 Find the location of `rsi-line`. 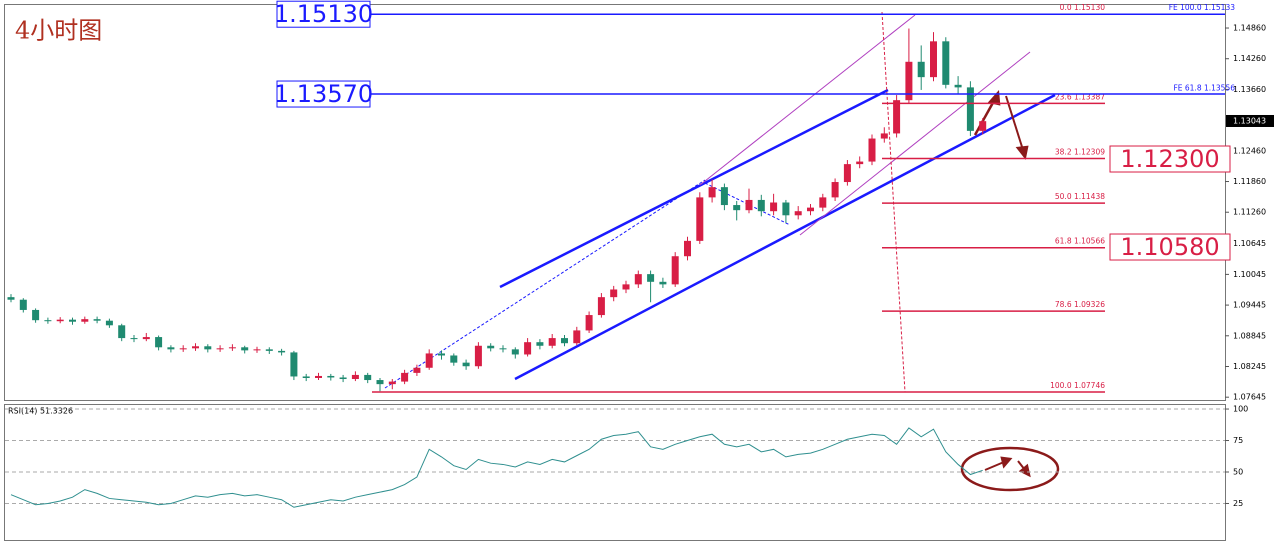

rsi-line is located at coordinates (496, 467).